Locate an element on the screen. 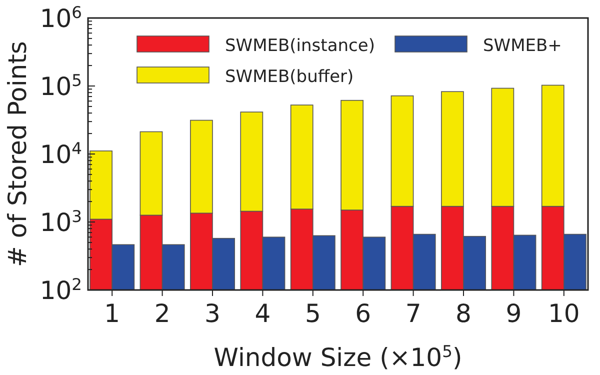 The width and height of the screenshot is (600, 375). y-axis-title: # of Stored Points is located at coordinates (17, 154).